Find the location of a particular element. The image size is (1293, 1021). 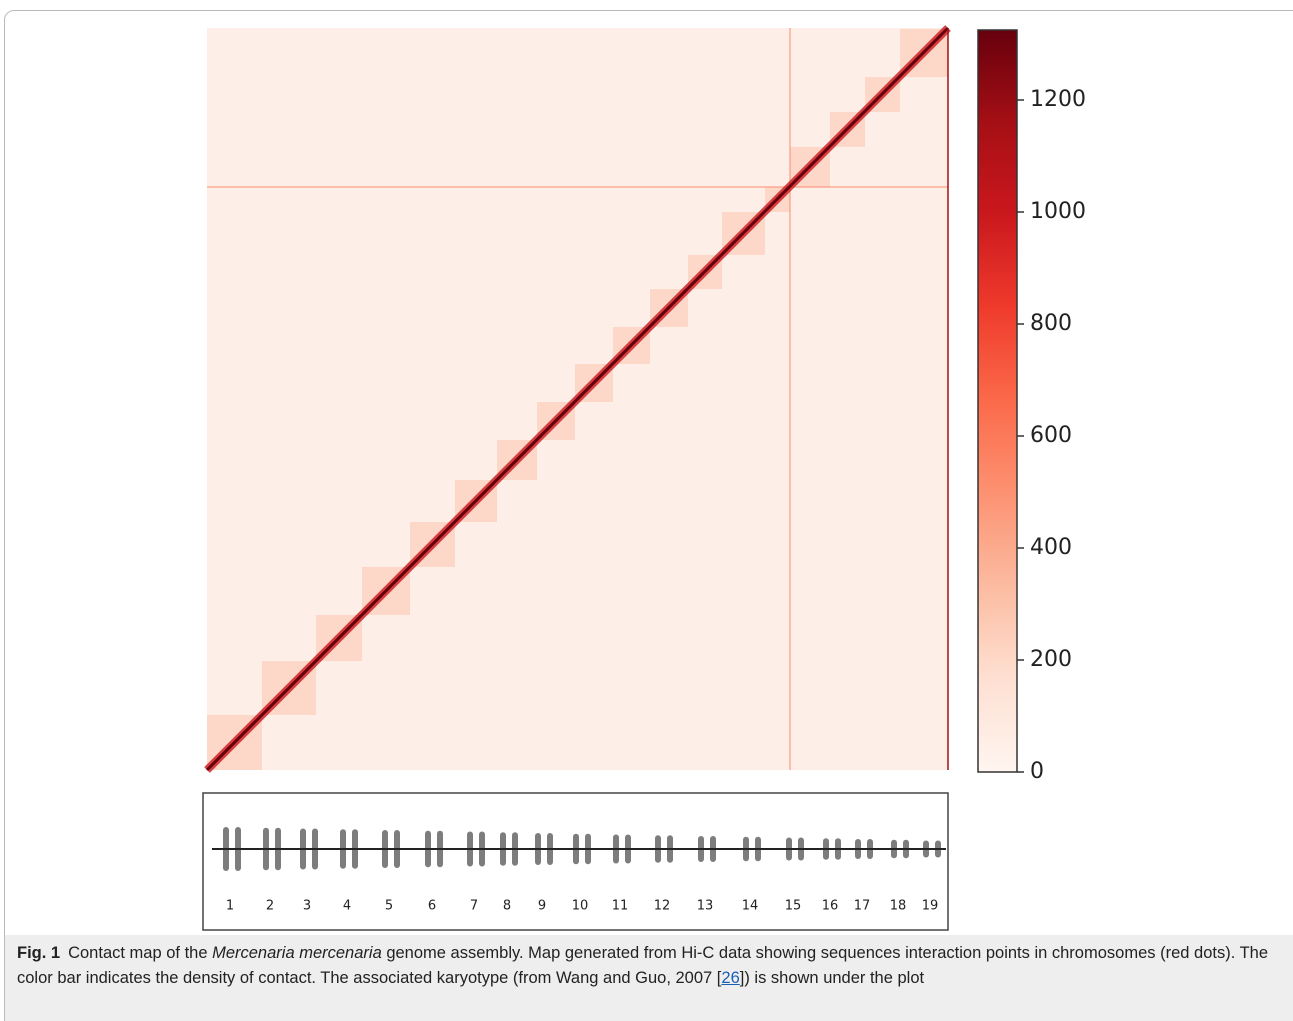

chromosome-label: 3 is located at coordinates (307, 906).